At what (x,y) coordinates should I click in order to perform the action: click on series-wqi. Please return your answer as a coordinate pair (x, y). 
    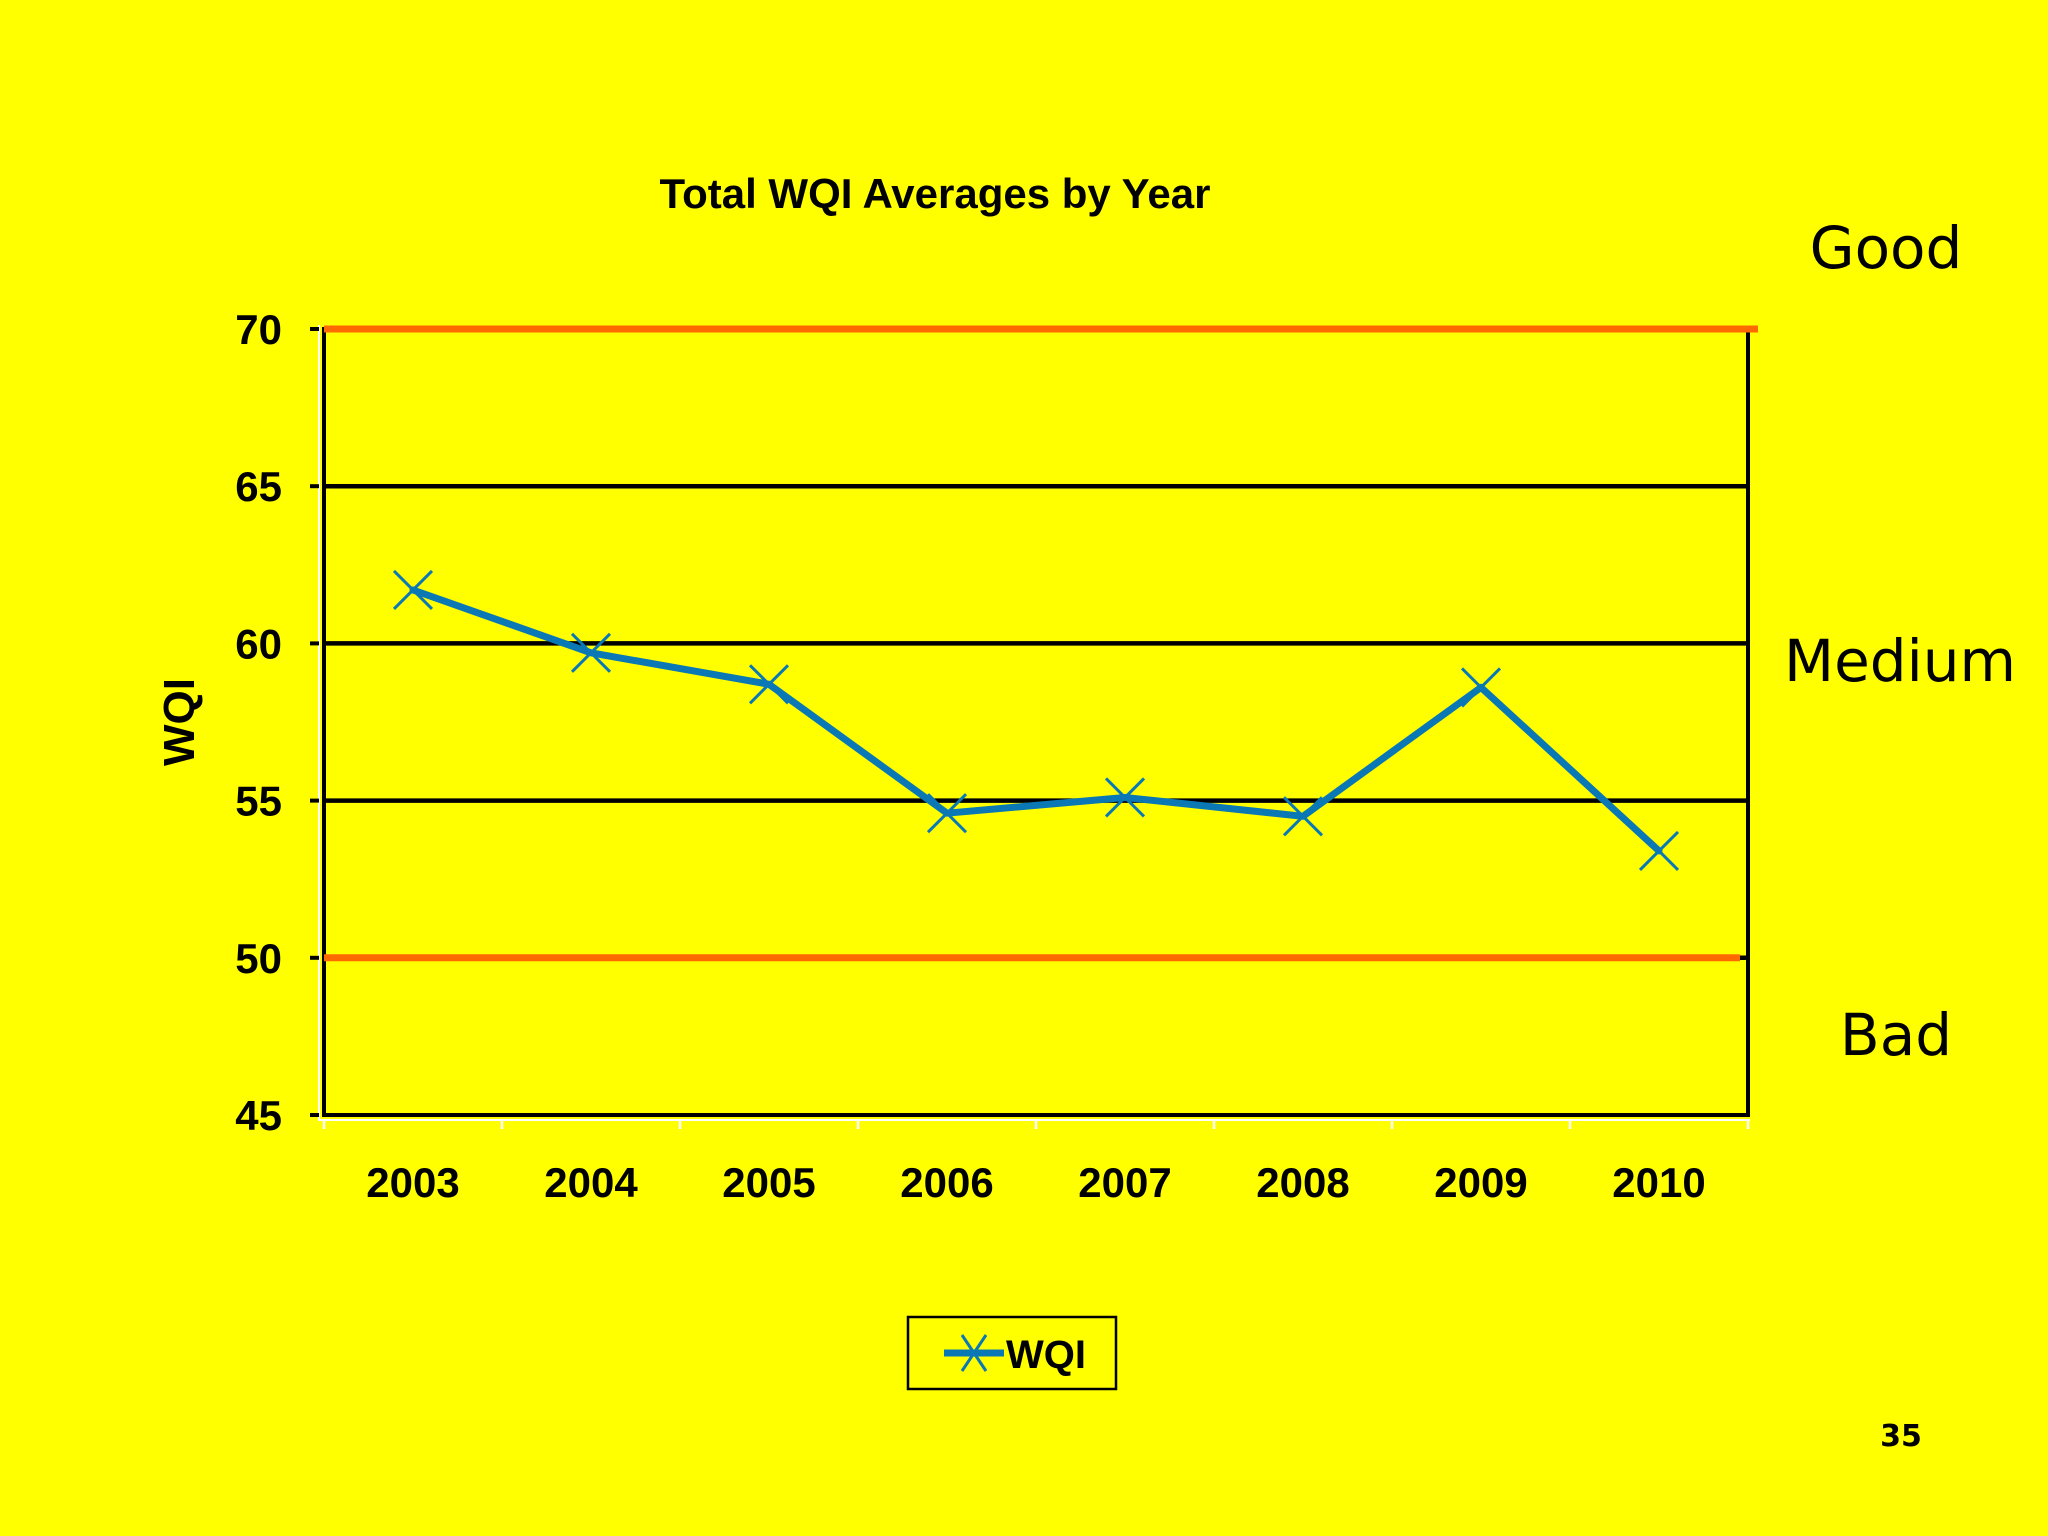
    Looking at the image, I should click on (1036, 720).